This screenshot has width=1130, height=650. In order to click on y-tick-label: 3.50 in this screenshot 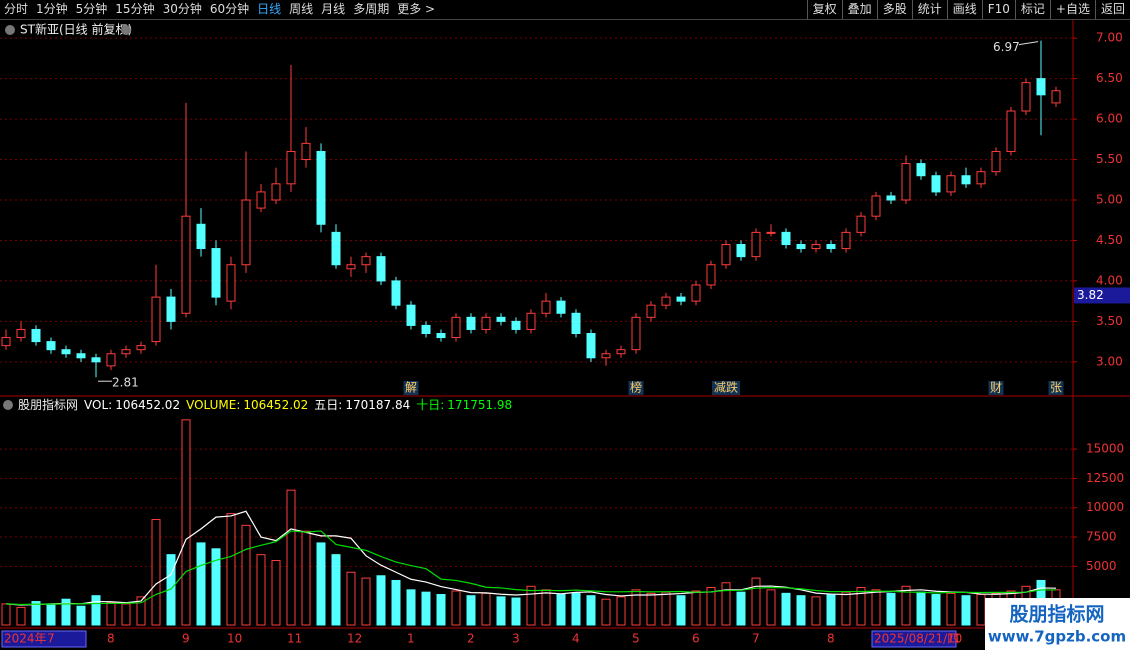, I will do `click(1109, 321)`.